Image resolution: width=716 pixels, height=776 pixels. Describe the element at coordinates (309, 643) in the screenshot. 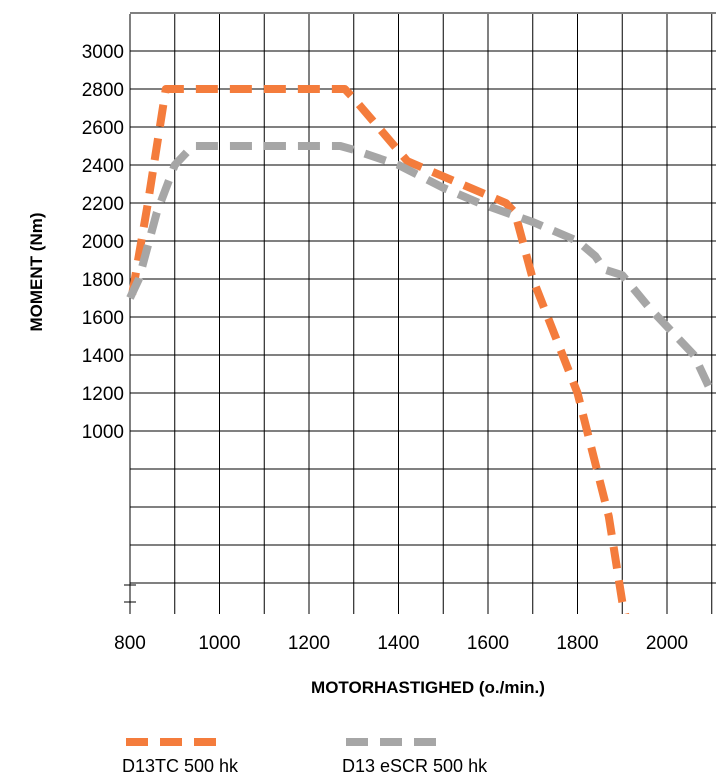

I see `x-tick-label: 1200` at that location.